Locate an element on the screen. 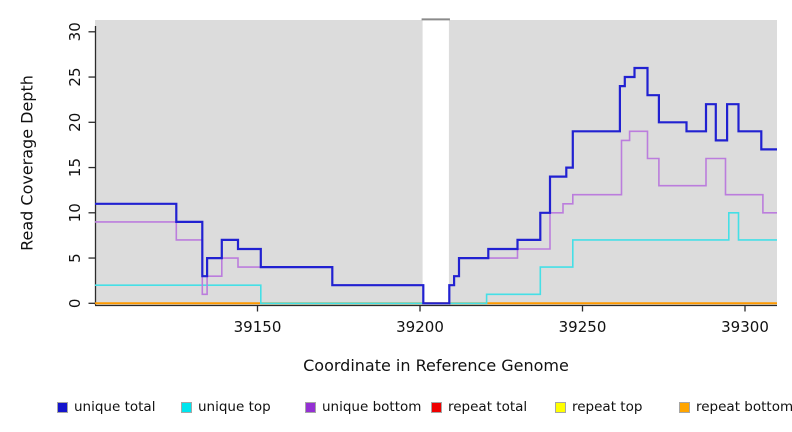 This screenshot has width=792, height=432. legend-item-unique-bottom: unique bottom is located at coordinates (363, 407).